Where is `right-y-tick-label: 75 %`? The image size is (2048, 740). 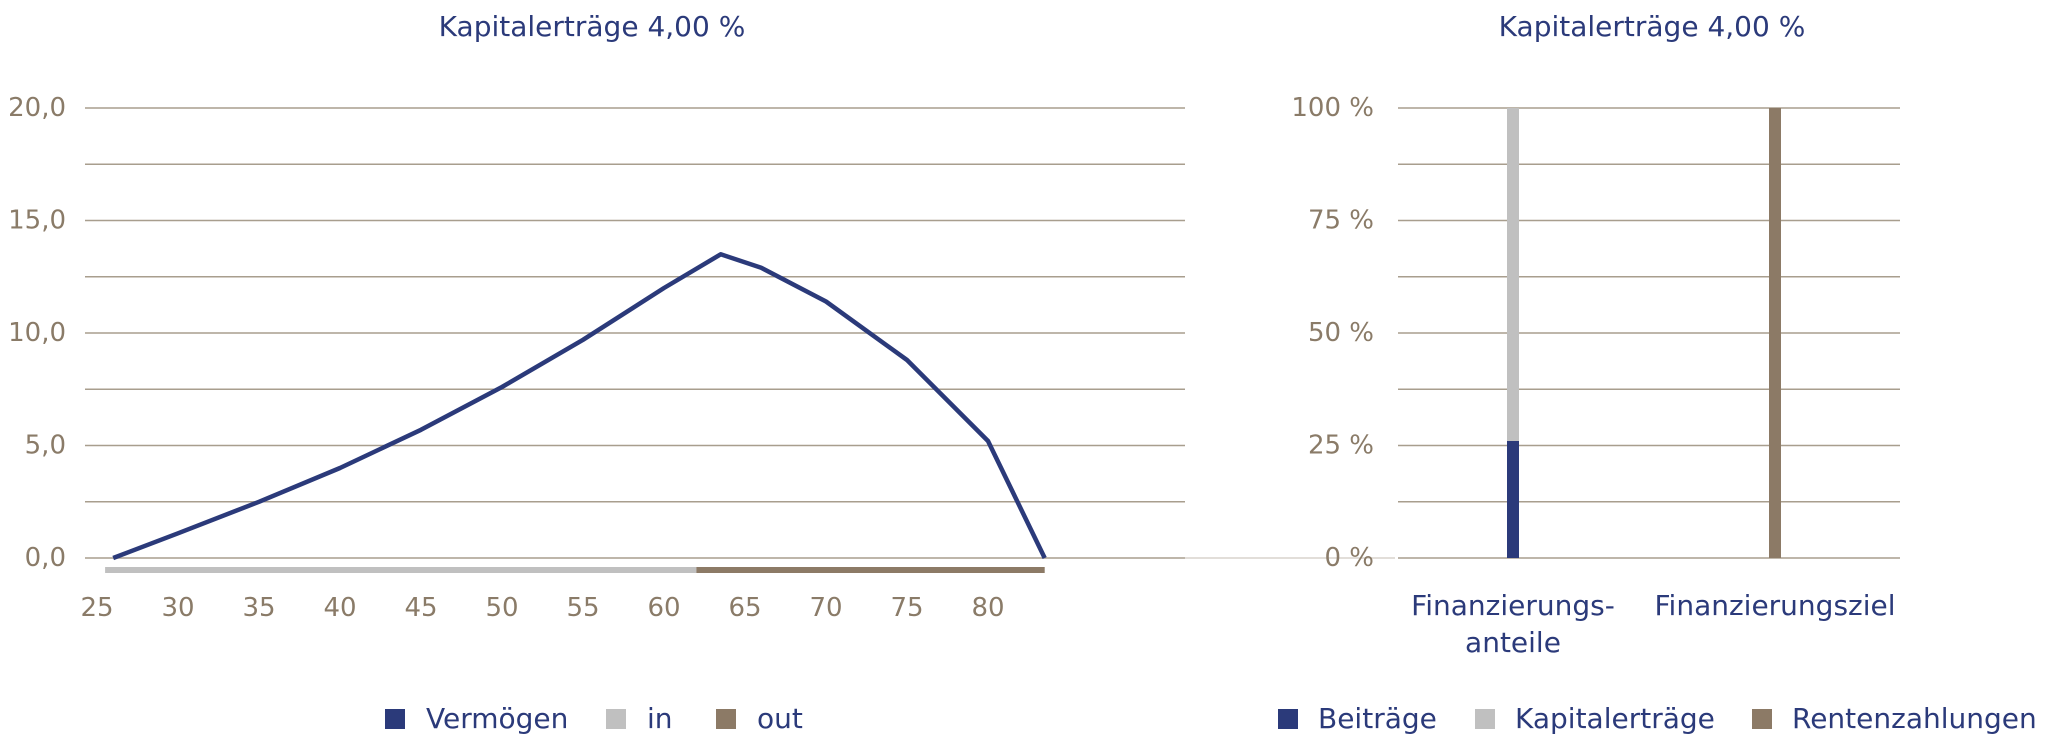 right-y-tick-label: 75 % is located at coordinates (1341, 221).